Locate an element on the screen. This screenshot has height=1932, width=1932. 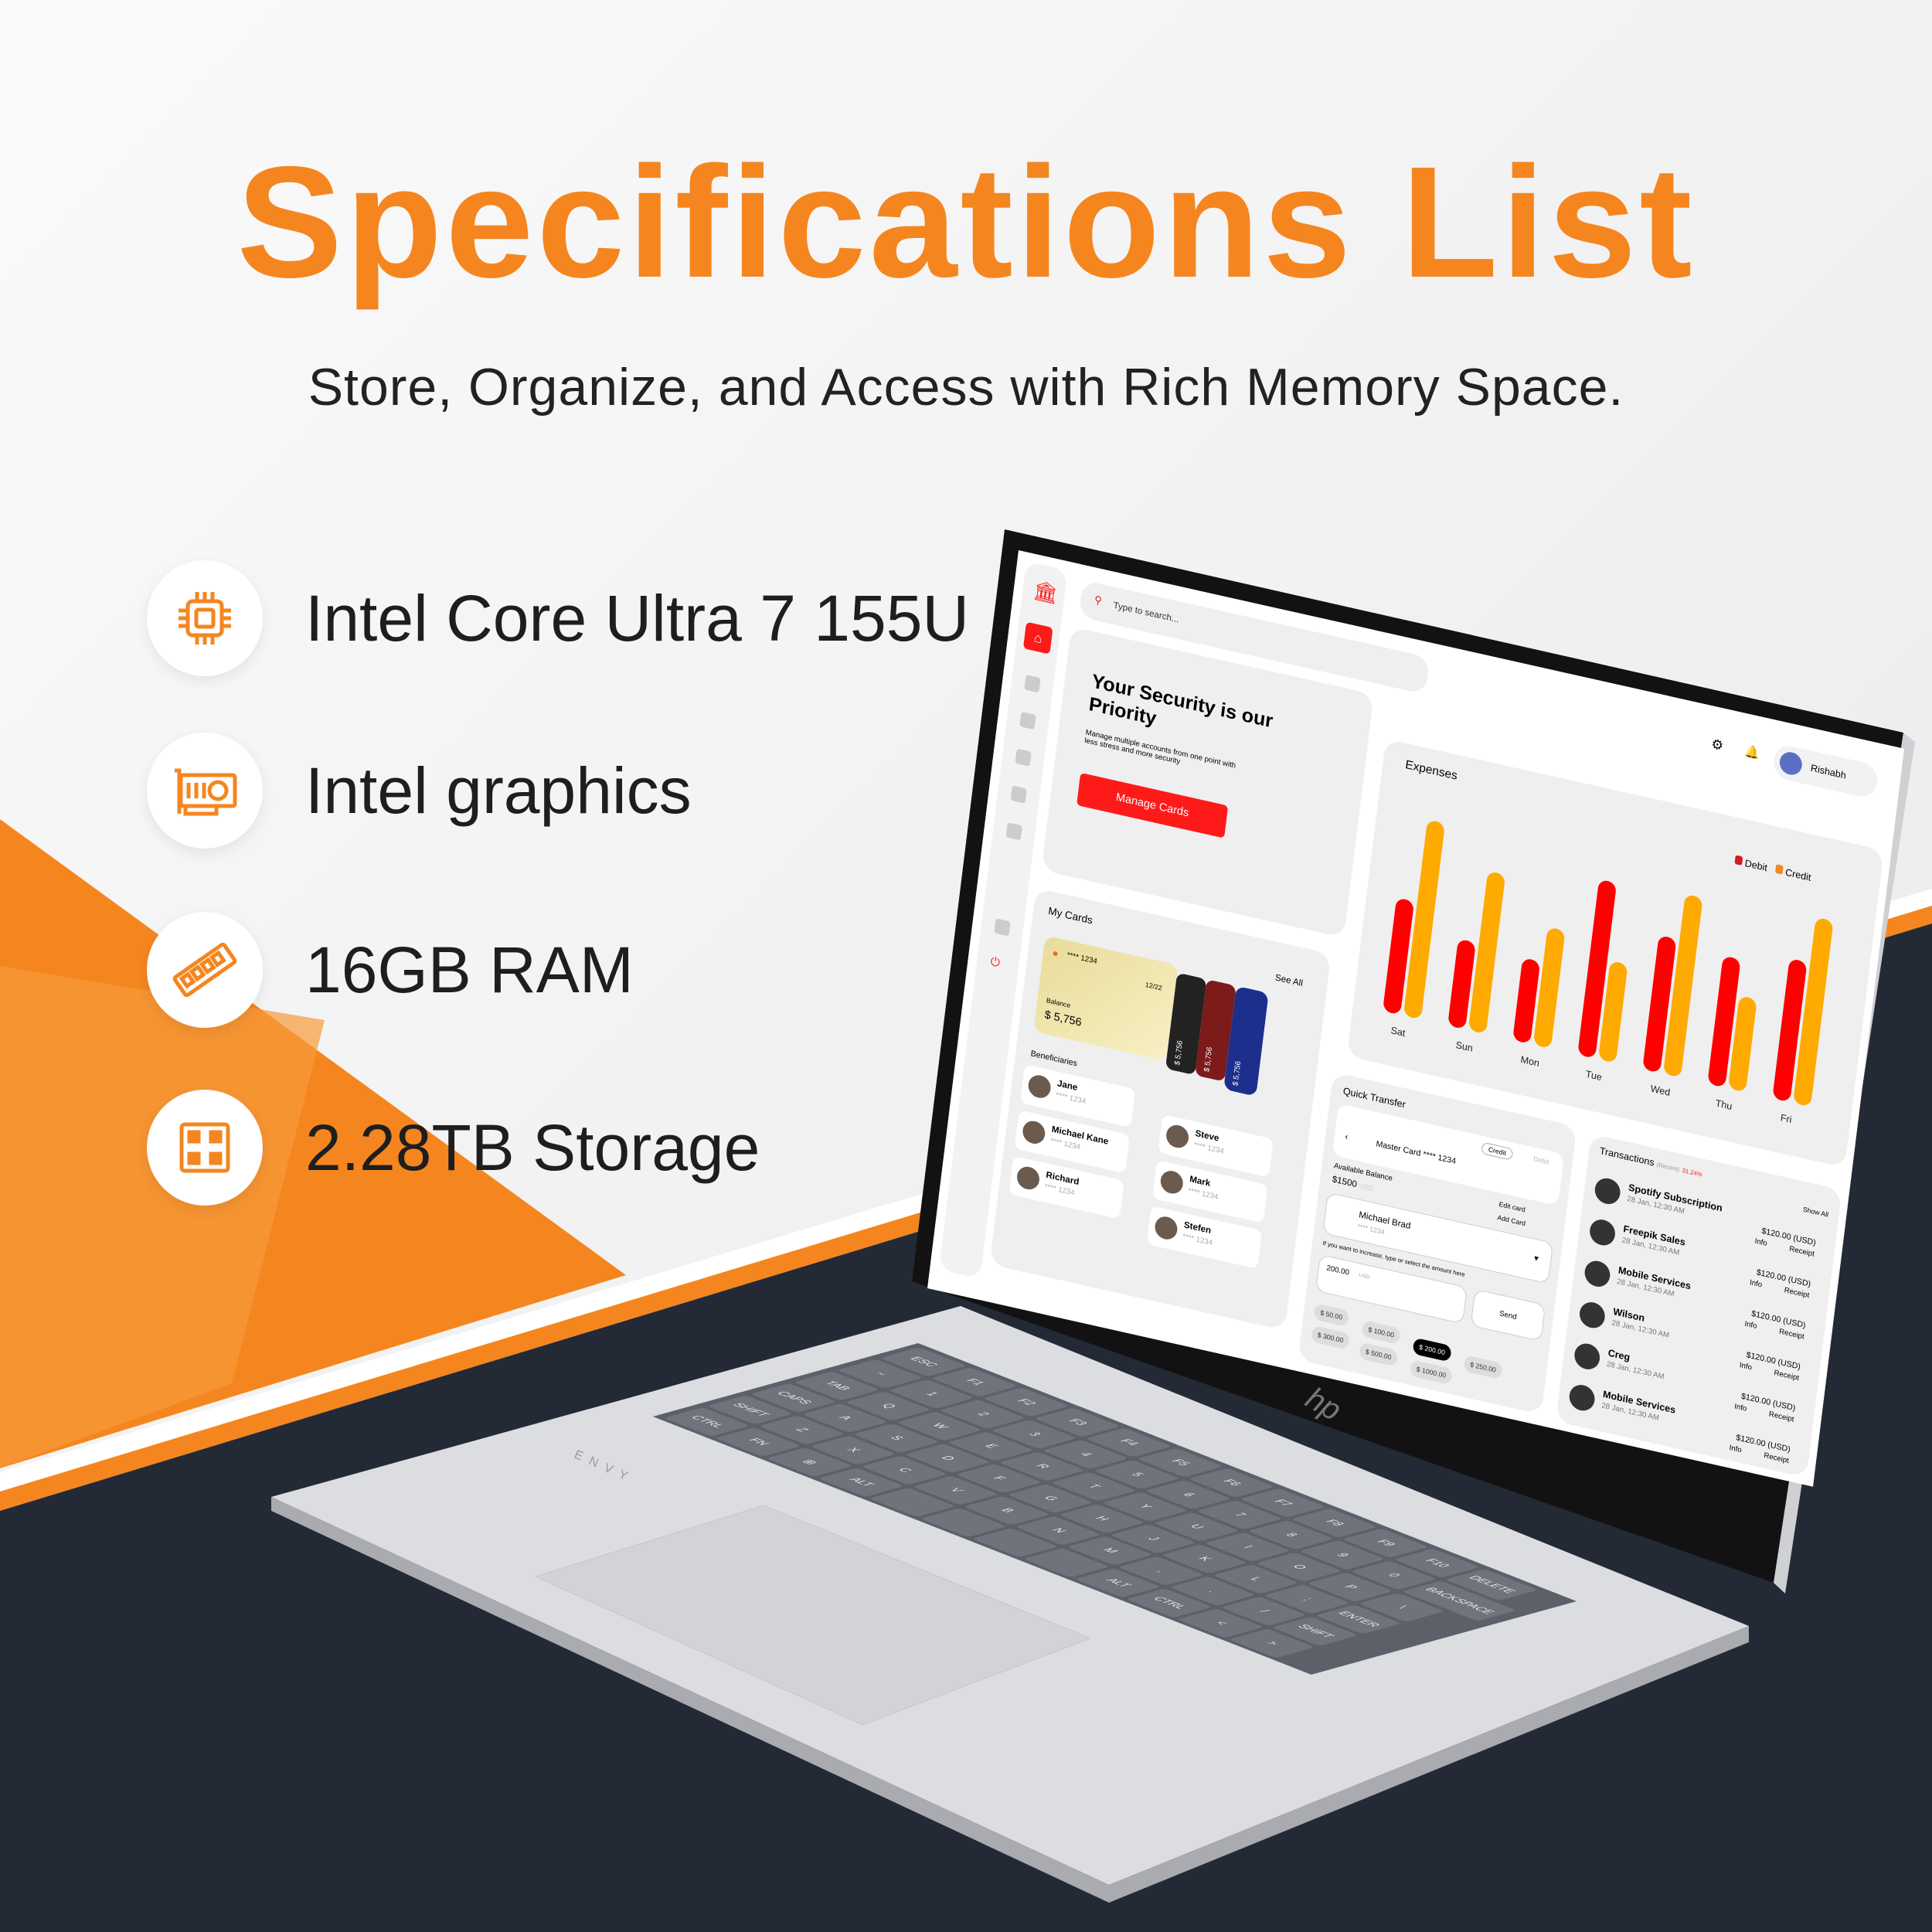
home-icon: ⌂ is located at coordinates (1037, 638).